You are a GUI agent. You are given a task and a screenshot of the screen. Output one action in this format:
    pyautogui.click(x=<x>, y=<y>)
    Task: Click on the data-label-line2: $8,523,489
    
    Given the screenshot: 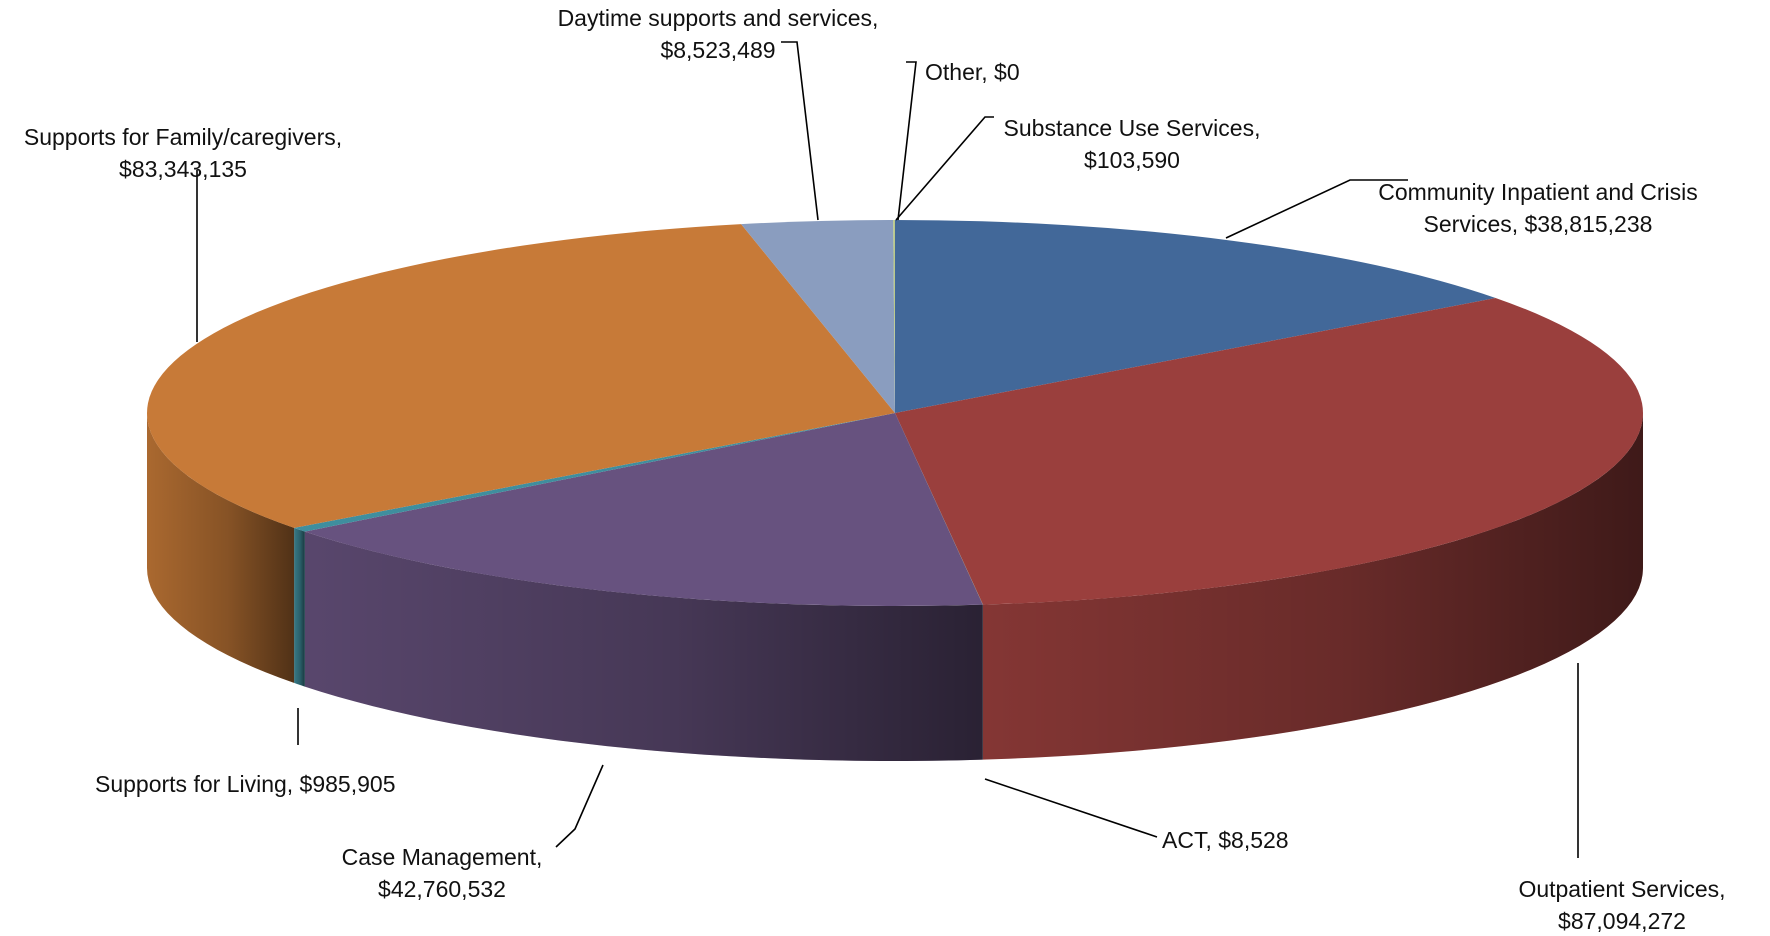 What is the action you would take?
    pyautogui.click(x=717, y=50)
    